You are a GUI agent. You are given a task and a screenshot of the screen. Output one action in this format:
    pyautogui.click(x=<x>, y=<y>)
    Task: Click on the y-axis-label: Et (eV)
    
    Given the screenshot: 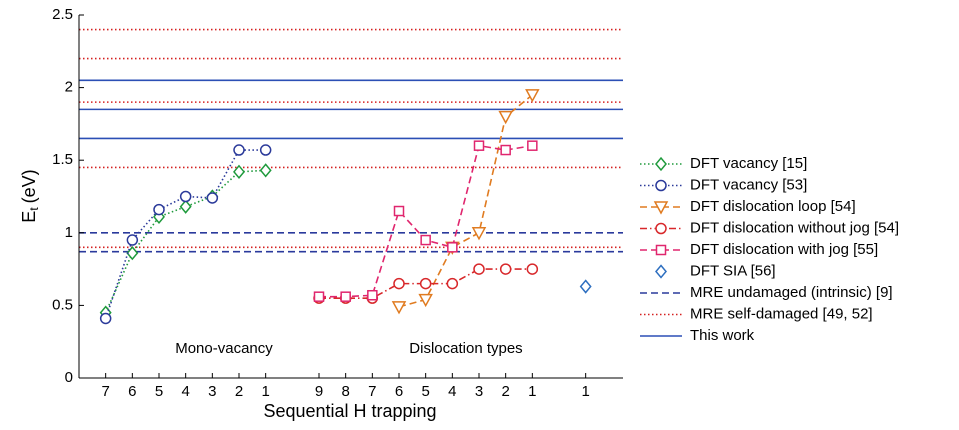 What is the action you would take?
    pyautogui.click(x=30, y=195)
    